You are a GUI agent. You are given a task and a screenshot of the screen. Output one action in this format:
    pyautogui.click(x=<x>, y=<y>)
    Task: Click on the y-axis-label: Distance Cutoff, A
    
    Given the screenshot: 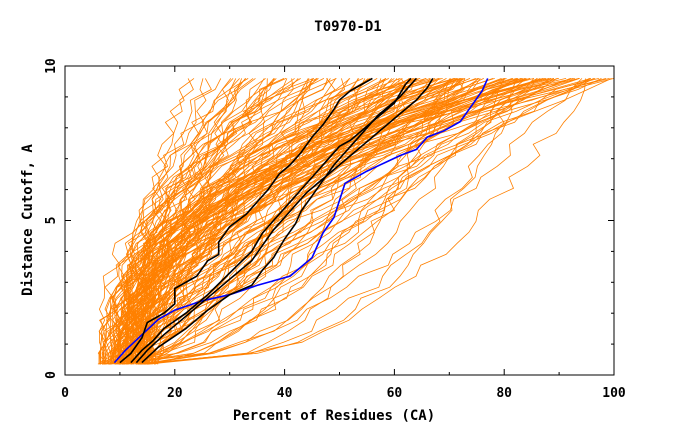 What is the action you would take?
    pyautogui.click(x=28, y=220)
    